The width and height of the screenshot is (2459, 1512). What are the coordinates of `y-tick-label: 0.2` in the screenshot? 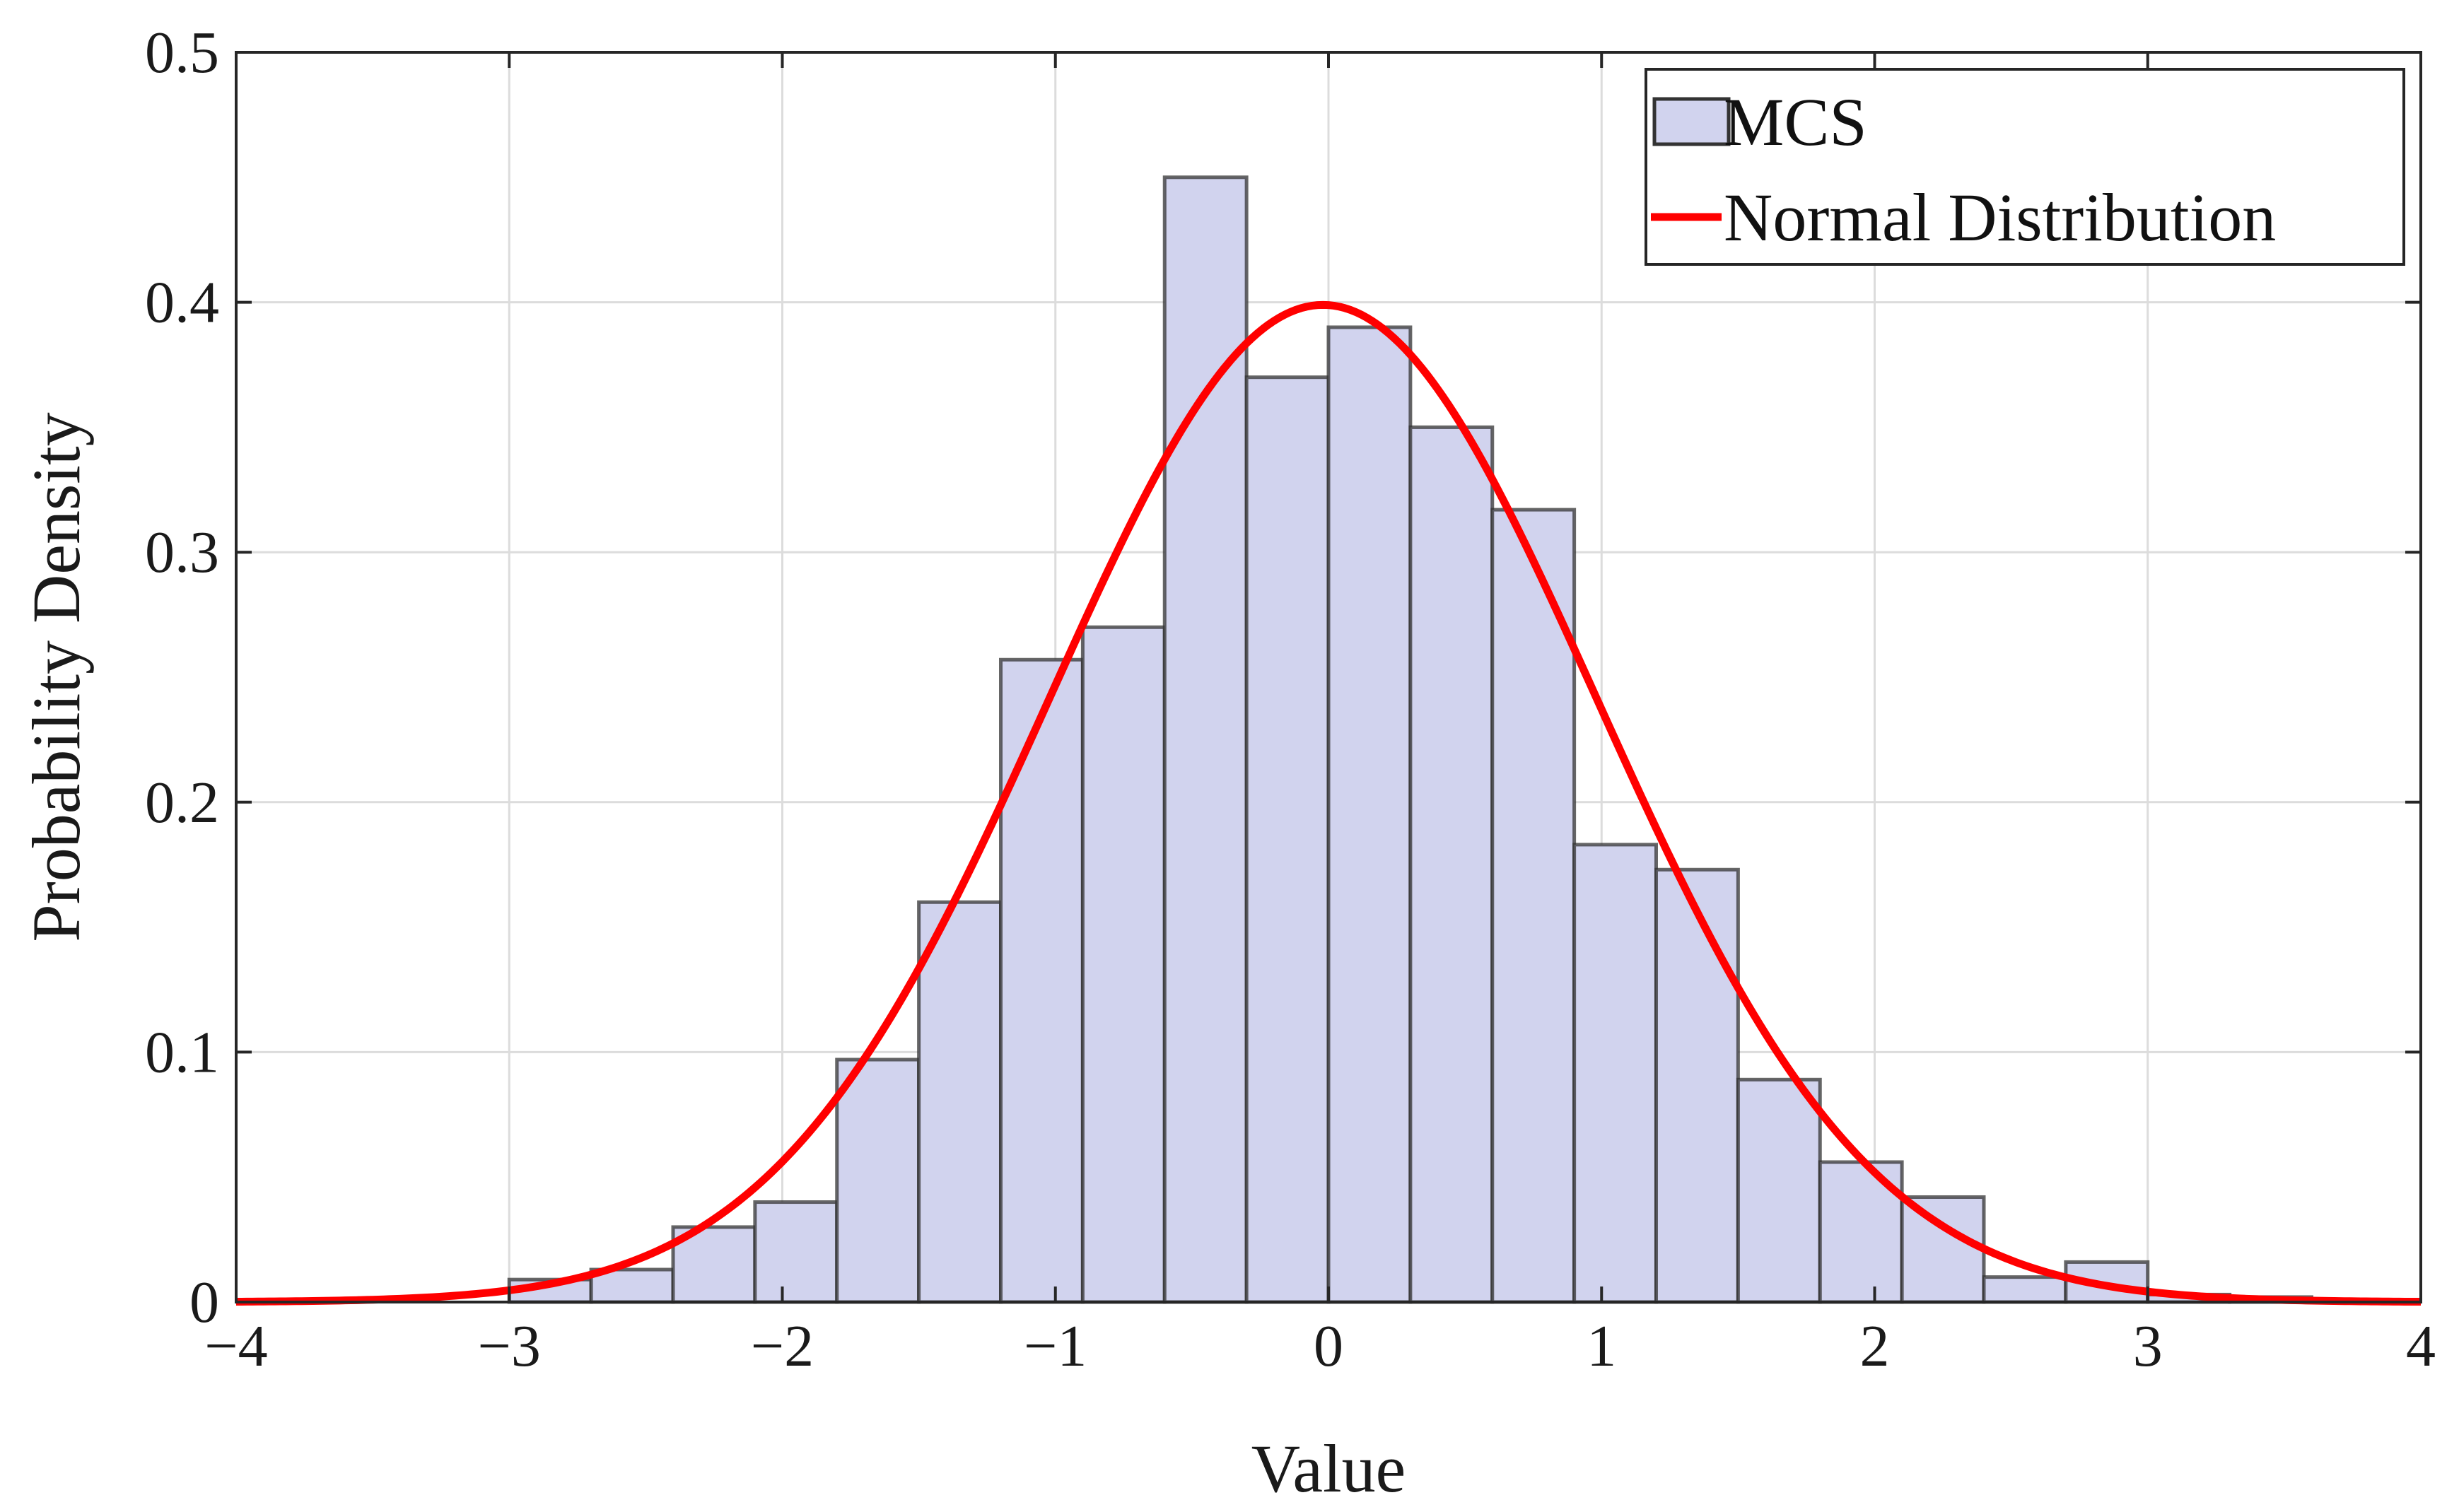 It's located at (182, 803).